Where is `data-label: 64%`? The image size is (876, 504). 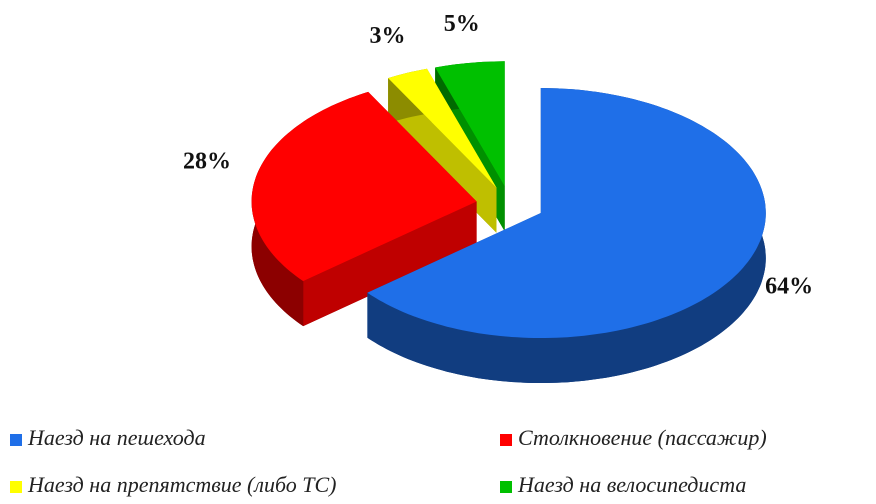
data-label: 64% is located at coordinates (789, 286).